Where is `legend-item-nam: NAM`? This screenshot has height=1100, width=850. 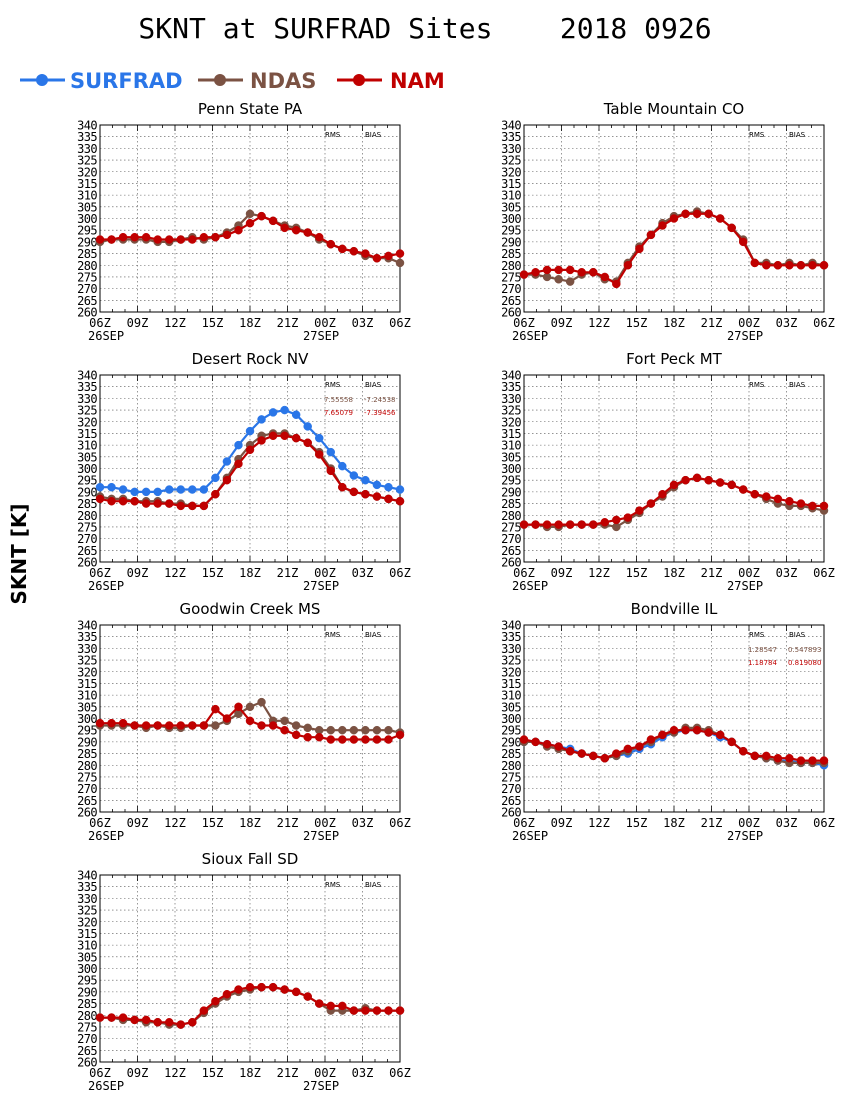
legend-item-nam: NAM is located at coordinates (391, 81).